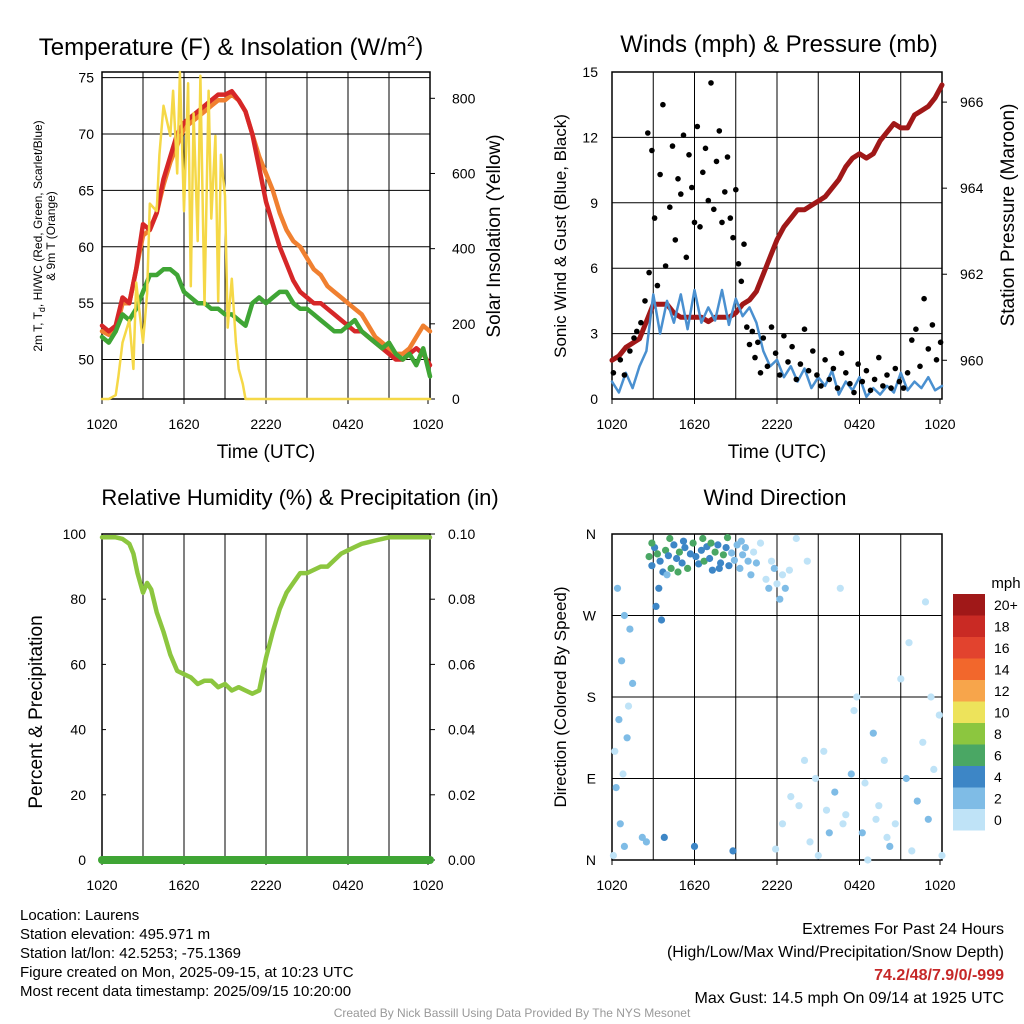 This screenshot has width=1024, height=1024. Describe the element at coordinates (1002, 627) in the screenshot. I see `legend-label: 18` at that location.